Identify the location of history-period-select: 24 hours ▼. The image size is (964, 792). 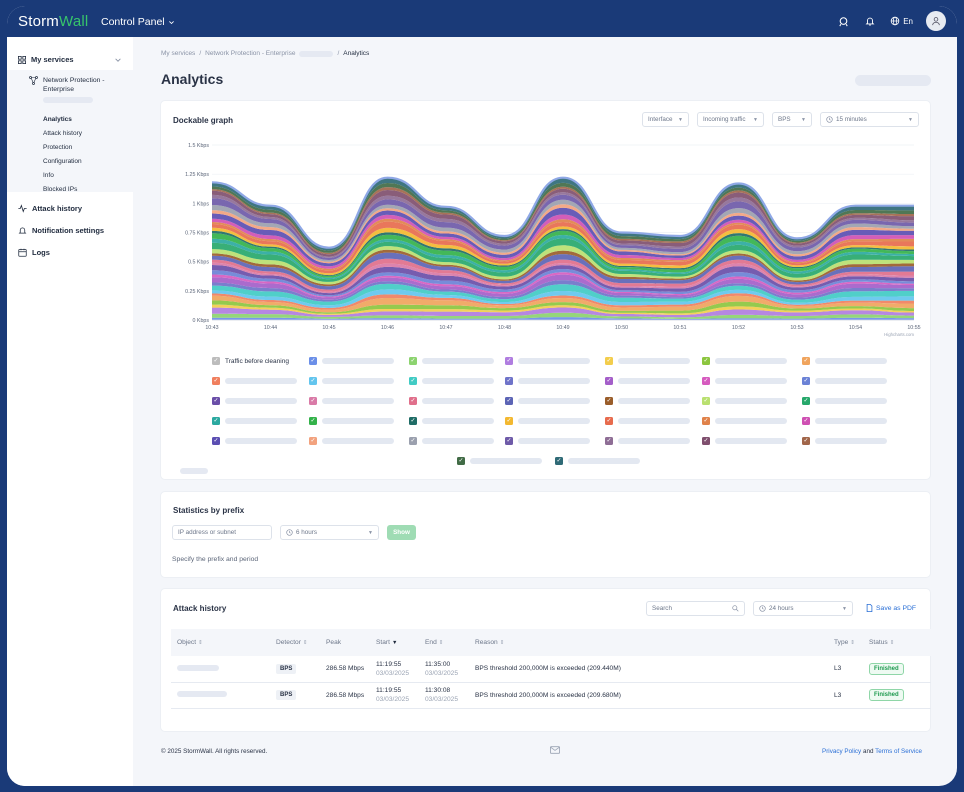
(803, 608).